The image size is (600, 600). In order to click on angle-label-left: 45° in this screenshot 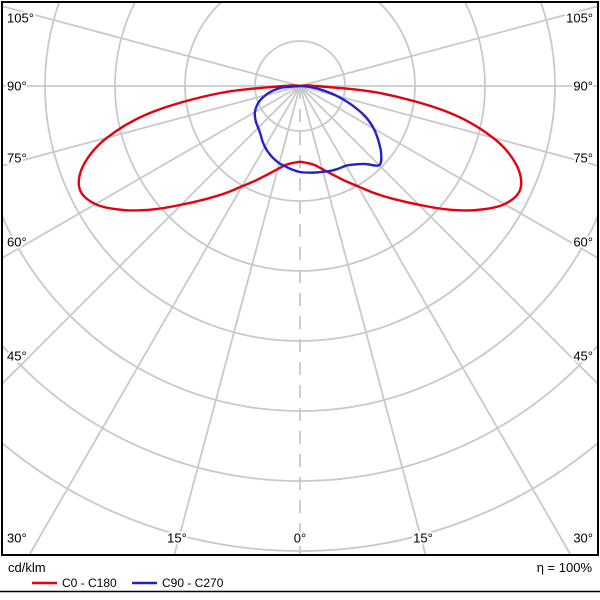, I will do `click(17, 356)`.